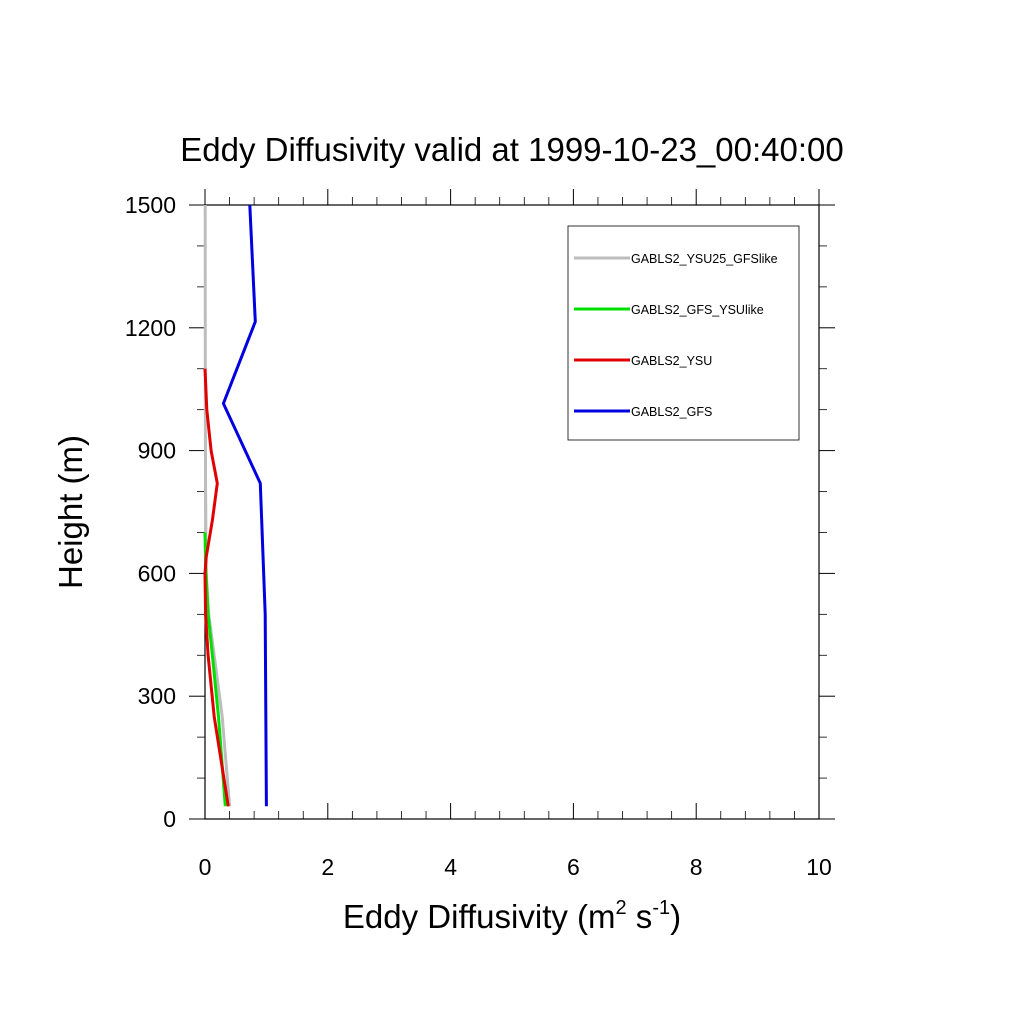 The width and height of the screenshot is (1024, 1024). Describe the element at coordinates (671, 361) in the screenshot. I see `legend-label: GABLS2_YSU` at that location.